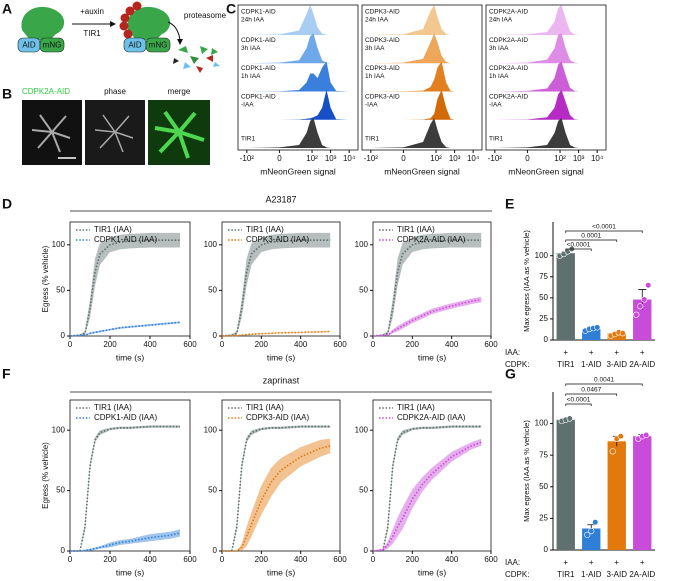 The width and height of the screenshot is (688, 581). I want to click on panel-label: C, so click(231, 9).